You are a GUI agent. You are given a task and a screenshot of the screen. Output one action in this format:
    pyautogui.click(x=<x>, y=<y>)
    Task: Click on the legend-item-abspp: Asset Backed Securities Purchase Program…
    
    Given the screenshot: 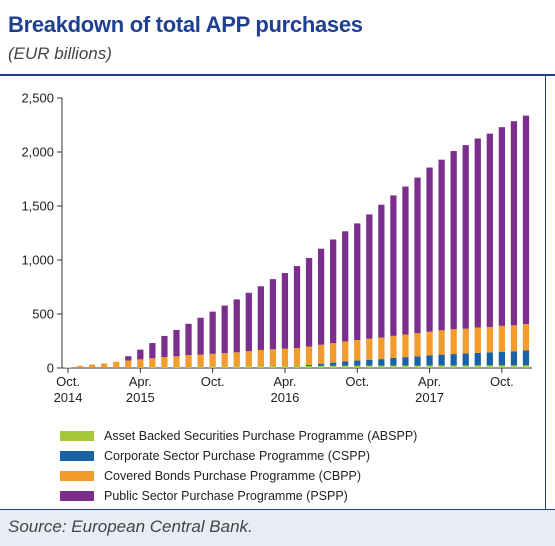 What is the action you would take?
    pyautogui.click(x=238, y=436)
    